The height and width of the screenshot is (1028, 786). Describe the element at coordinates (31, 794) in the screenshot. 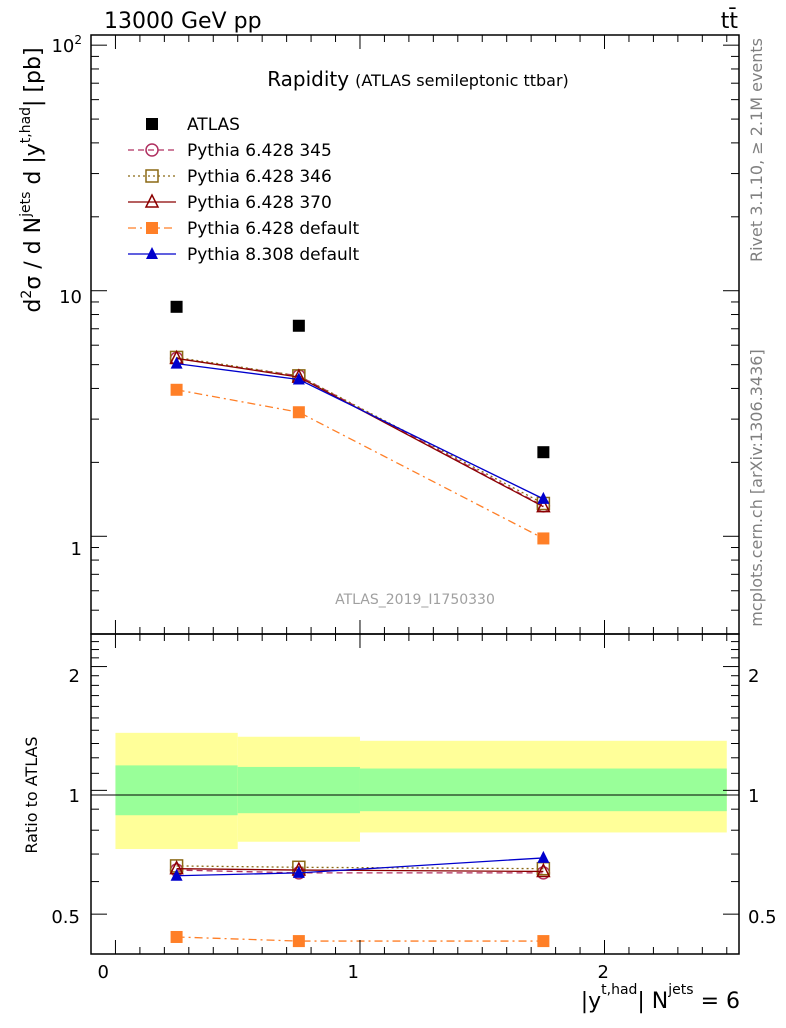

I see `ratio-y-axis-label: Ratio to ATLAS` at that location.